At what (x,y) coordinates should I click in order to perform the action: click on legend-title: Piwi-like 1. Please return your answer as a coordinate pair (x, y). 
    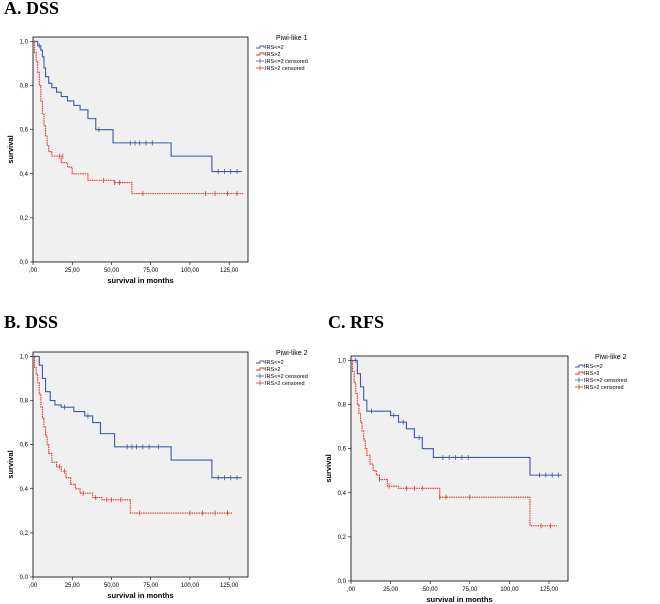
    Looking at the image, I should click on (292, 38).